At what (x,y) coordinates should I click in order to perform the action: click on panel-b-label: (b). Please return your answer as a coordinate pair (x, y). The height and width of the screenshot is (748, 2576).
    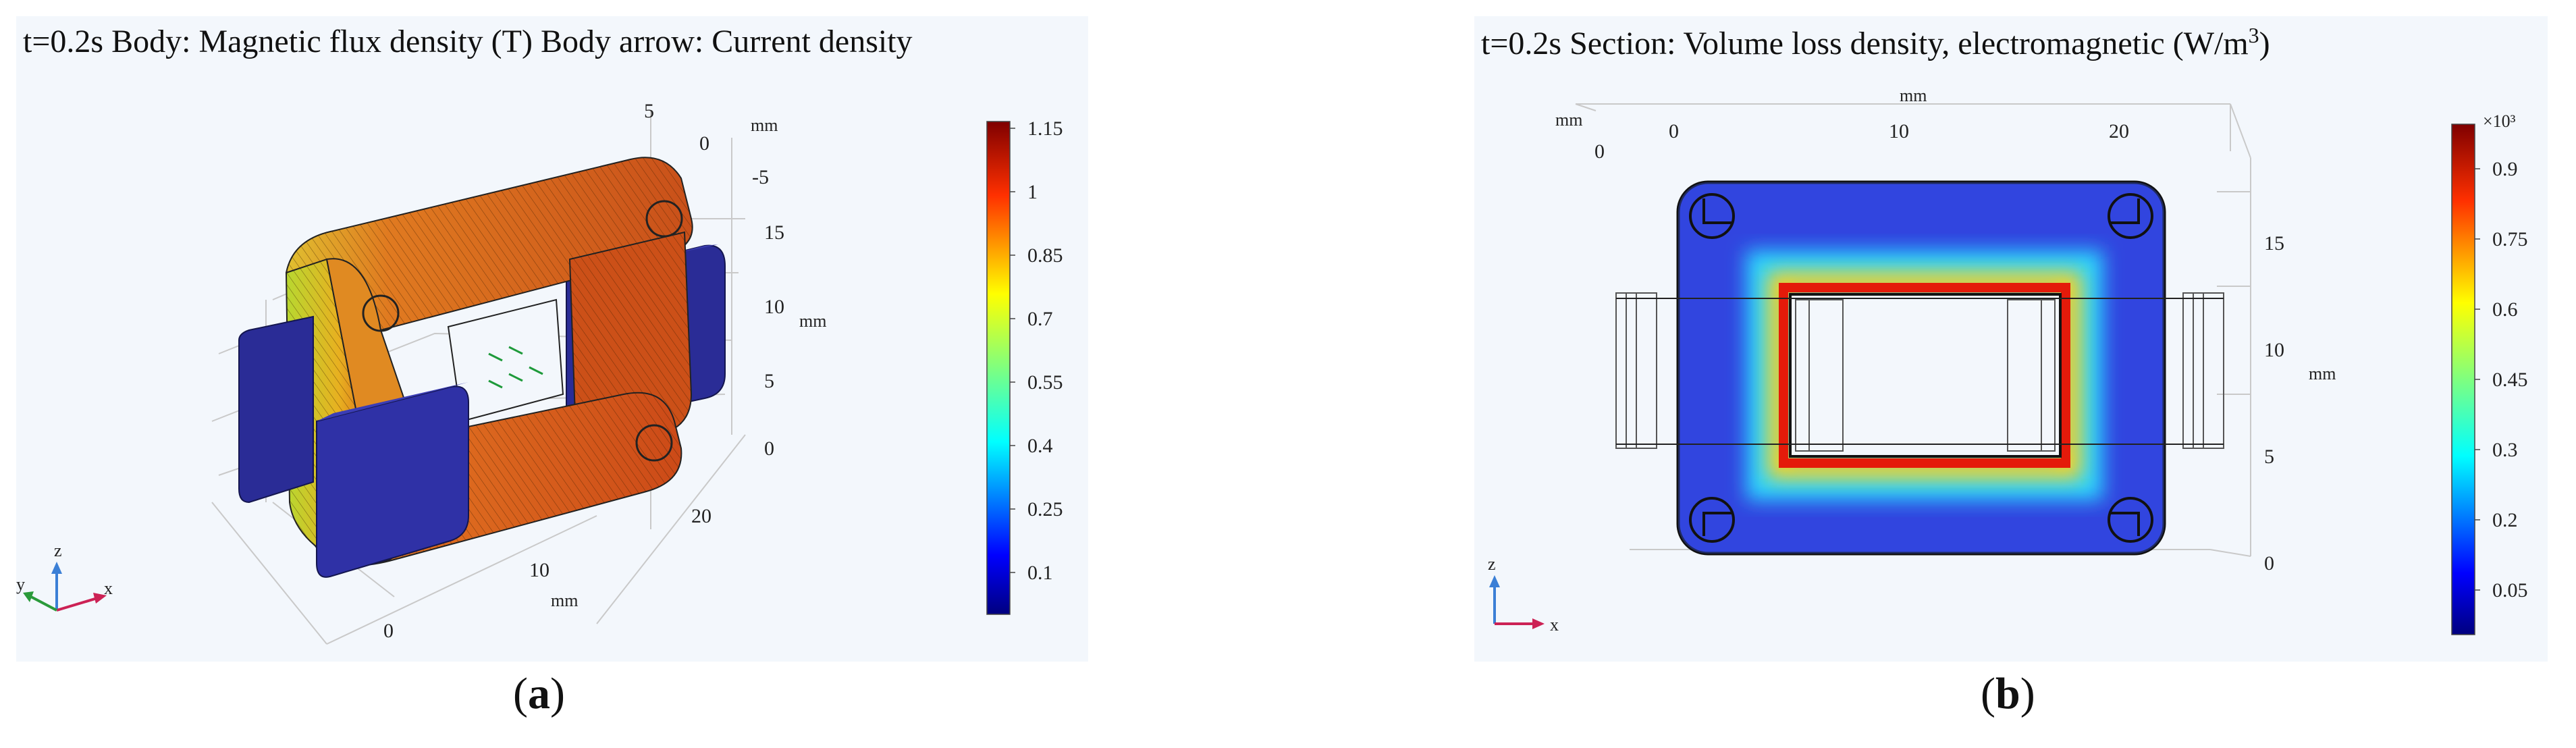
    Looking at the image, I should click on (2008, 693).